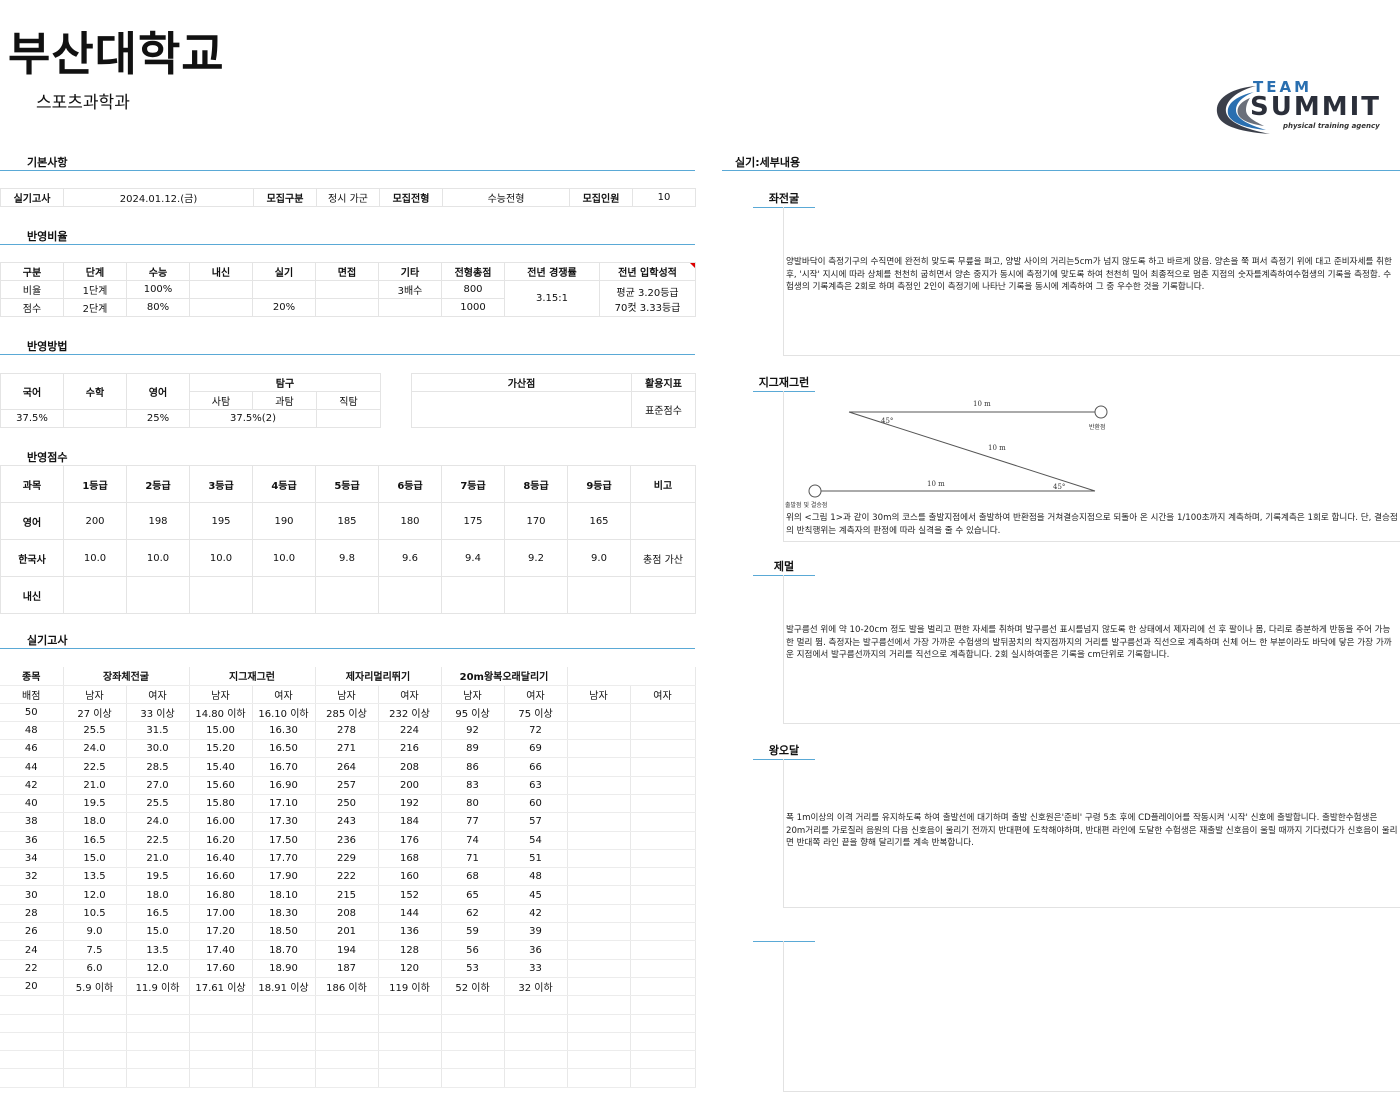 Image resolution: width=1400 pixels, height=1107 pixels. Describe the element at coordinates (284, 785) in the screenshot. I see `practical-record: 16.90` at that location.